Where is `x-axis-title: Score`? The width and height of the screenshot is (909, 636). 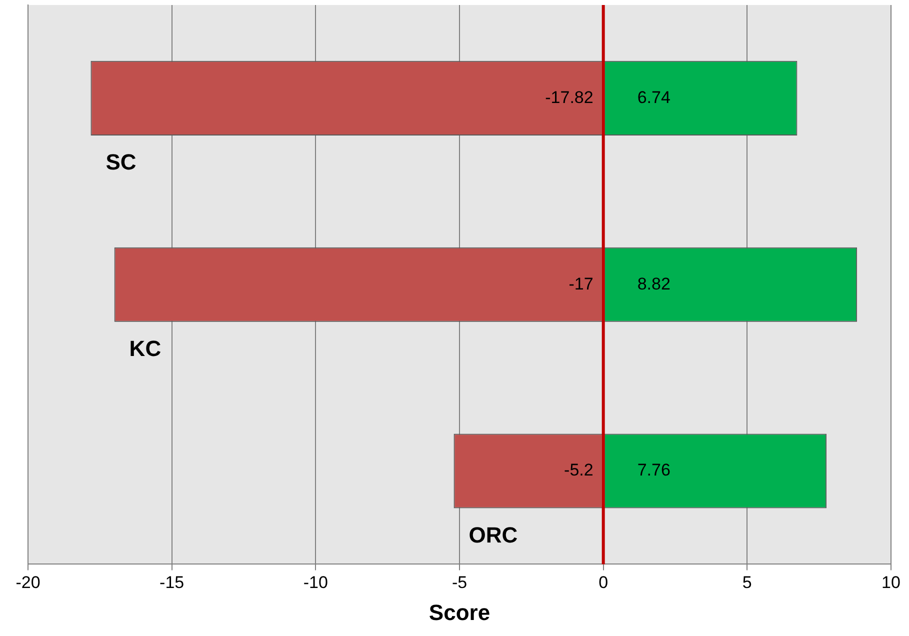 x-axis-title: Score is located at coordinates (459, 612).